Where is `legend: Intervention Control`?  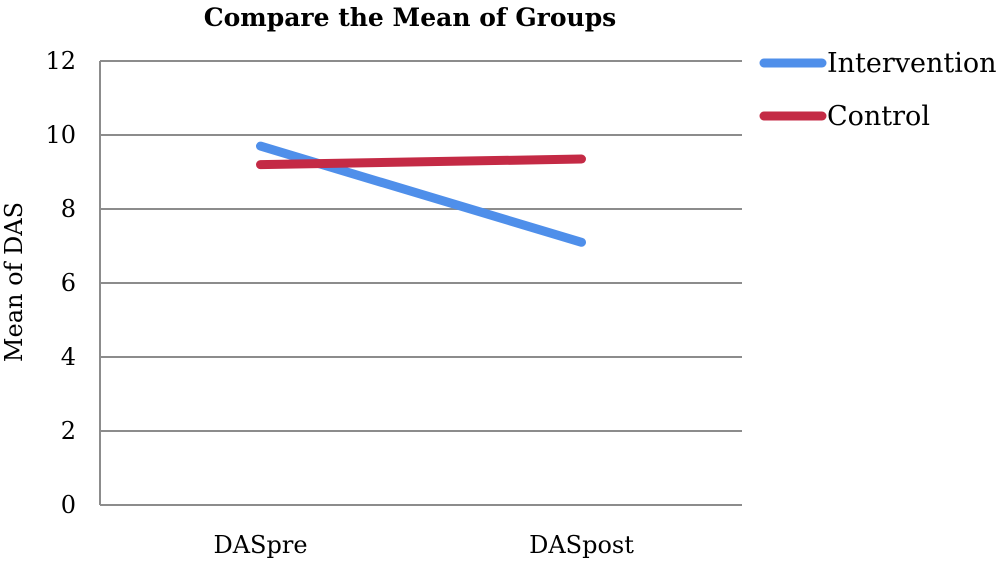 legend: Intervention Control is located at coordinates (878, 90).